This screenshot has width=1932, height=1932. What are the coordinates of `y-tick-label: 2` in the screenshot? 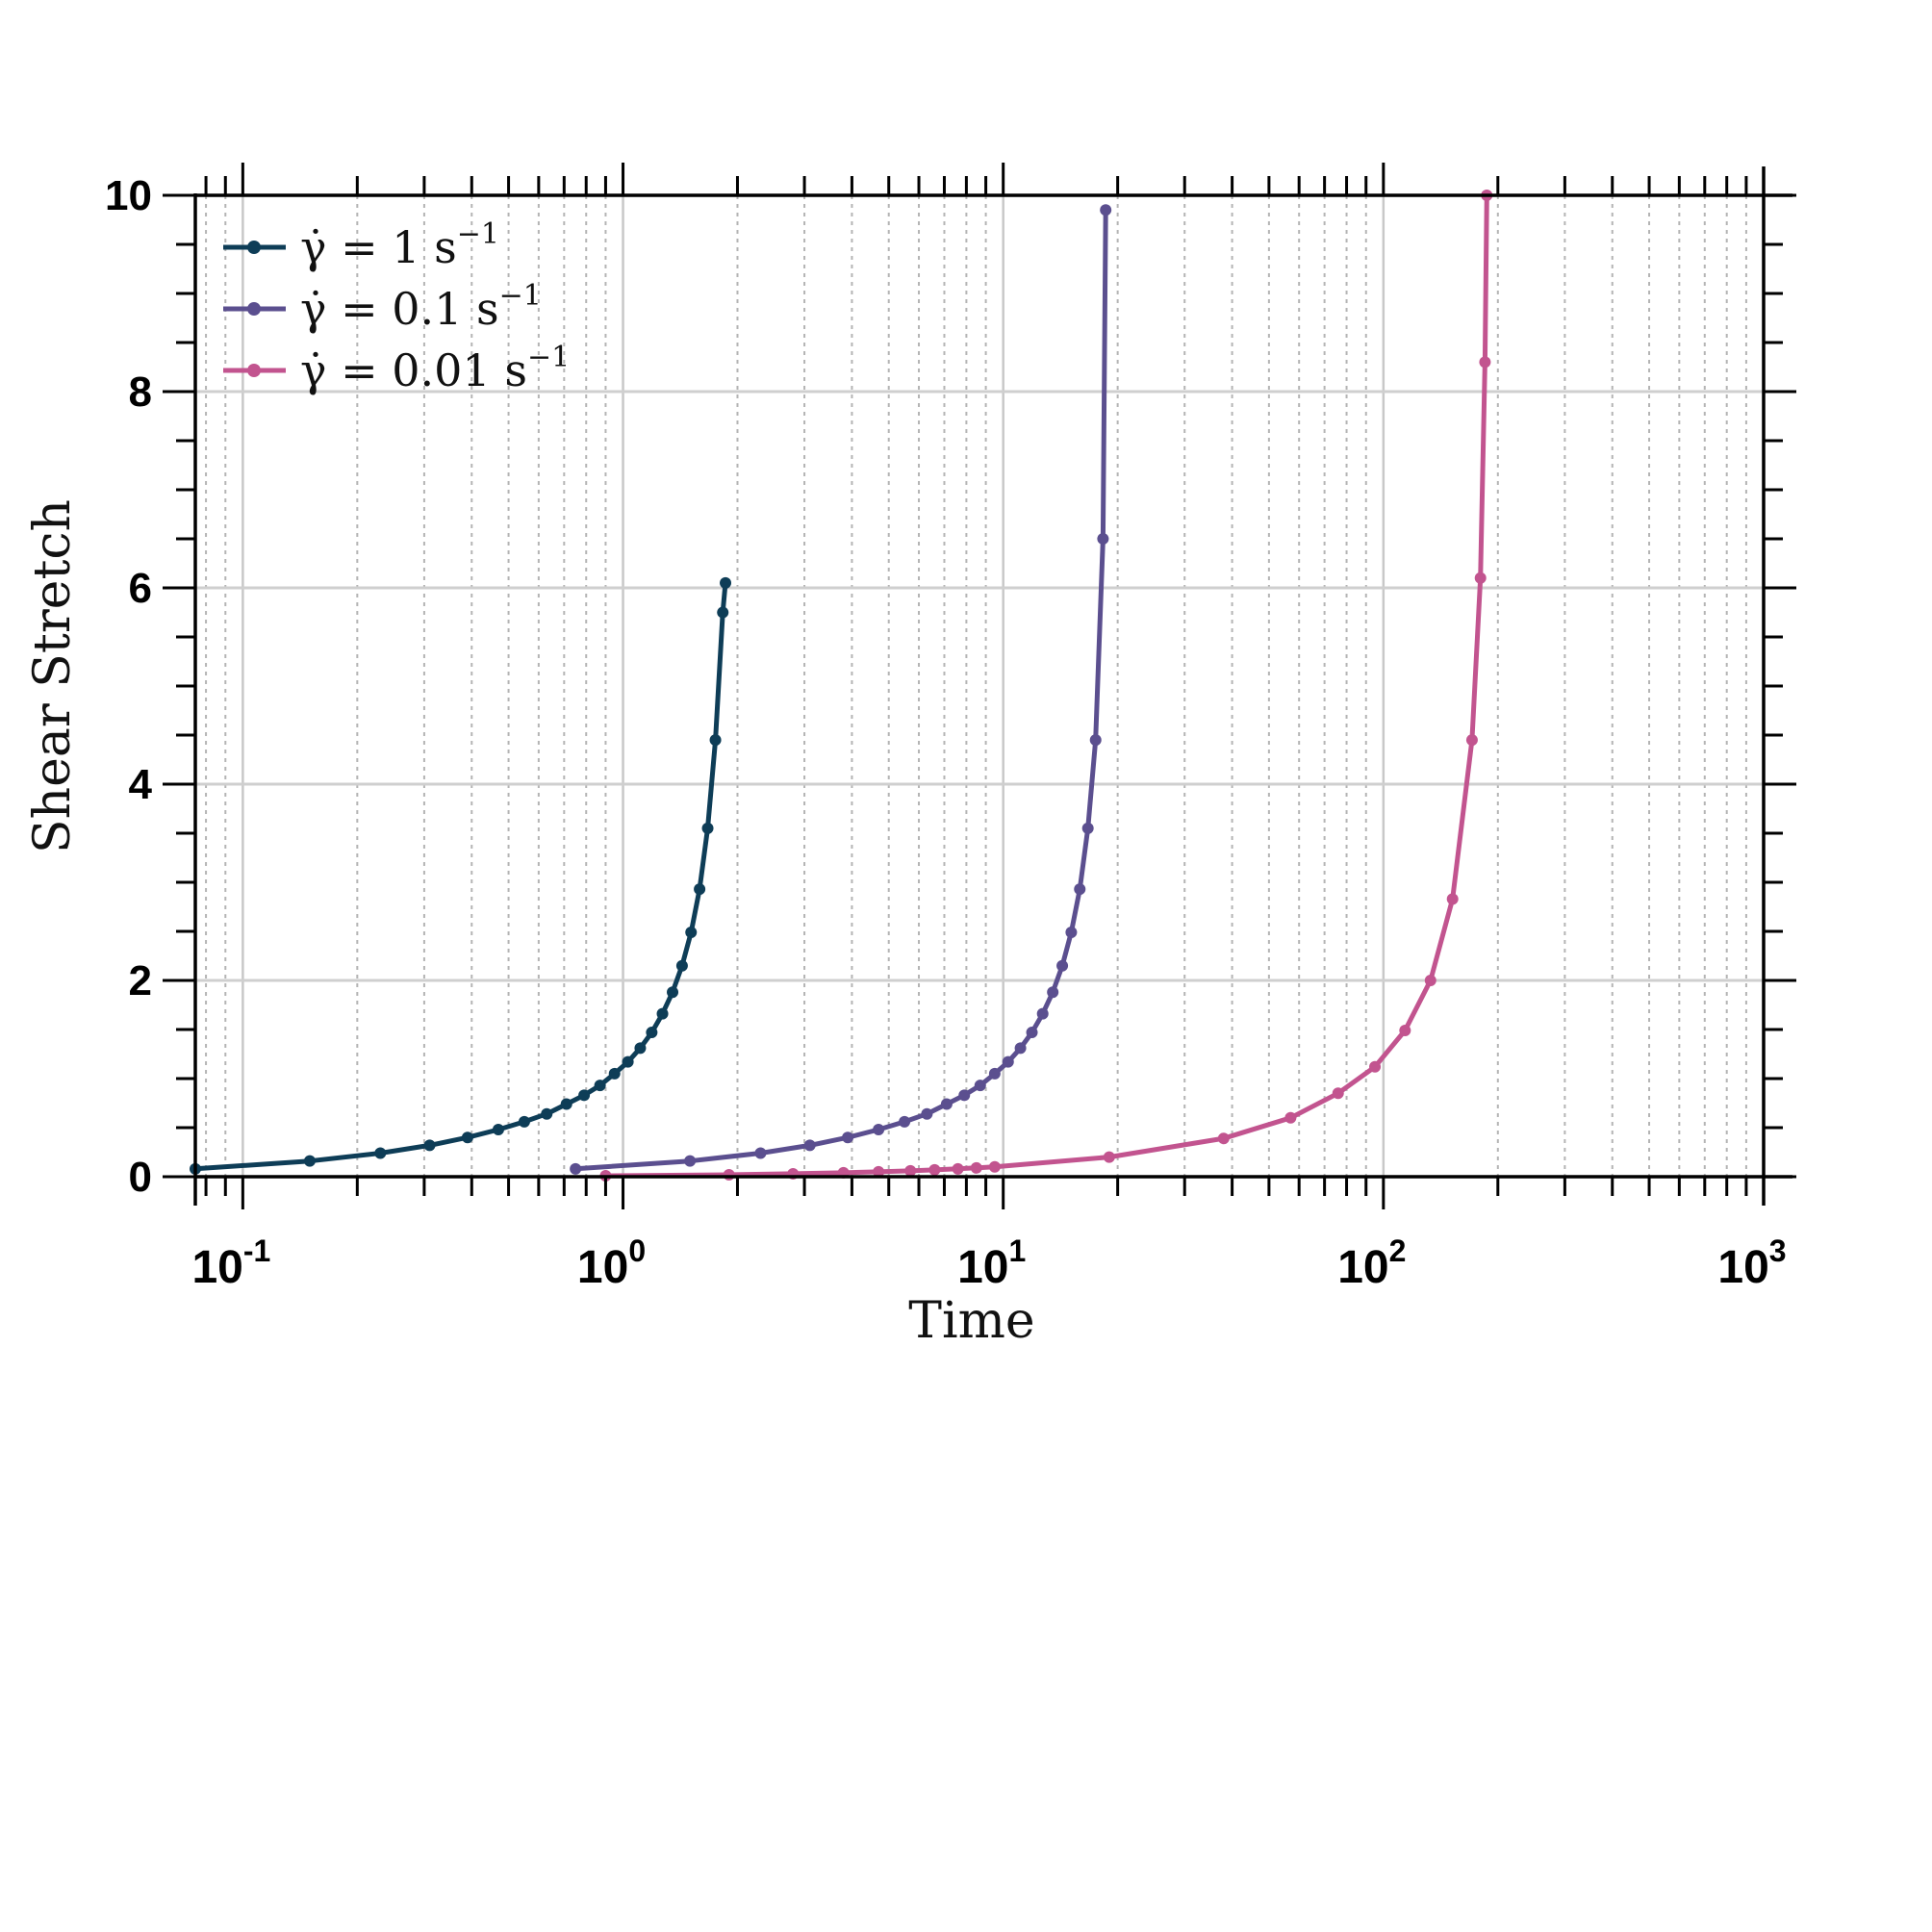 It's located at (140, 980).